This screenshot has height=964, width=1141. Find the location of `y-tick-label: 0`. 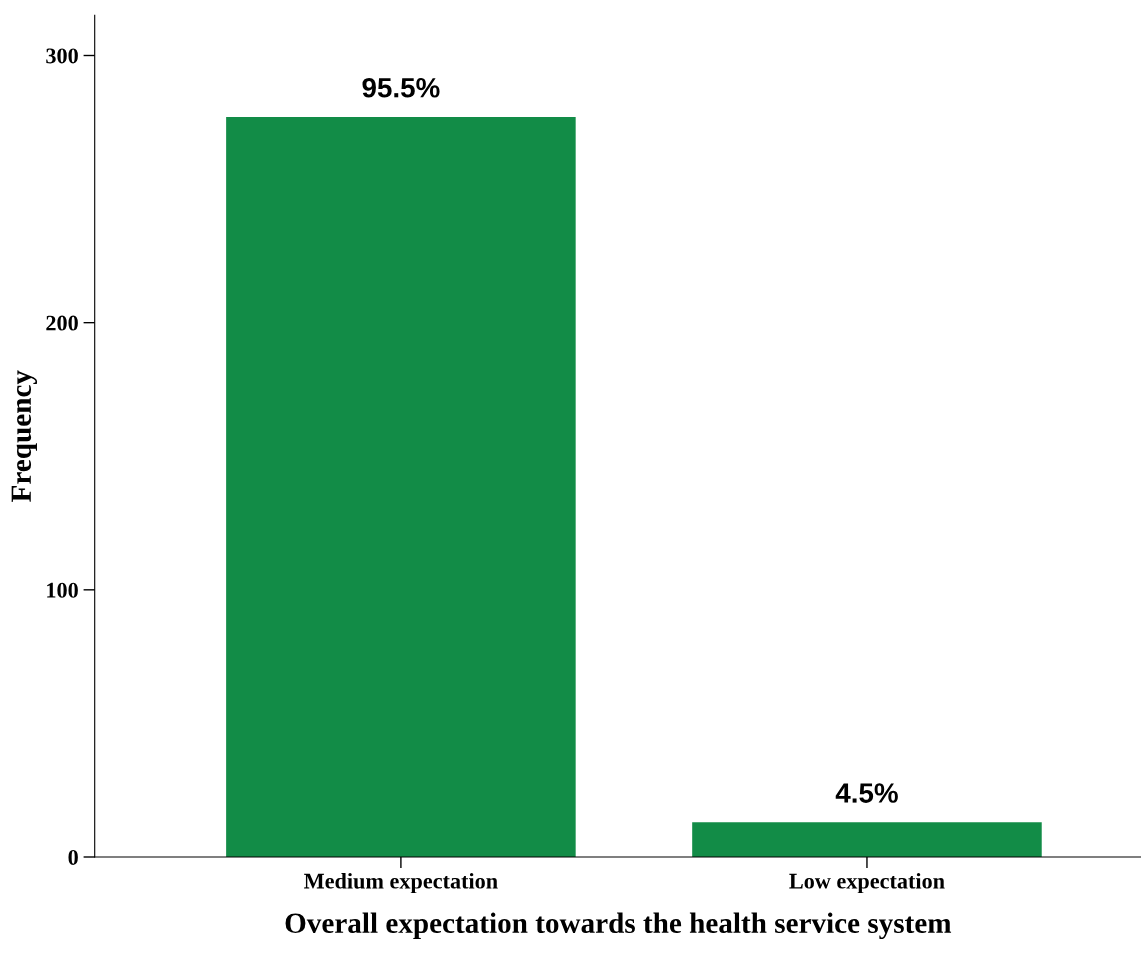

y-tick-label: 0 is located at coordinates (73, 857).